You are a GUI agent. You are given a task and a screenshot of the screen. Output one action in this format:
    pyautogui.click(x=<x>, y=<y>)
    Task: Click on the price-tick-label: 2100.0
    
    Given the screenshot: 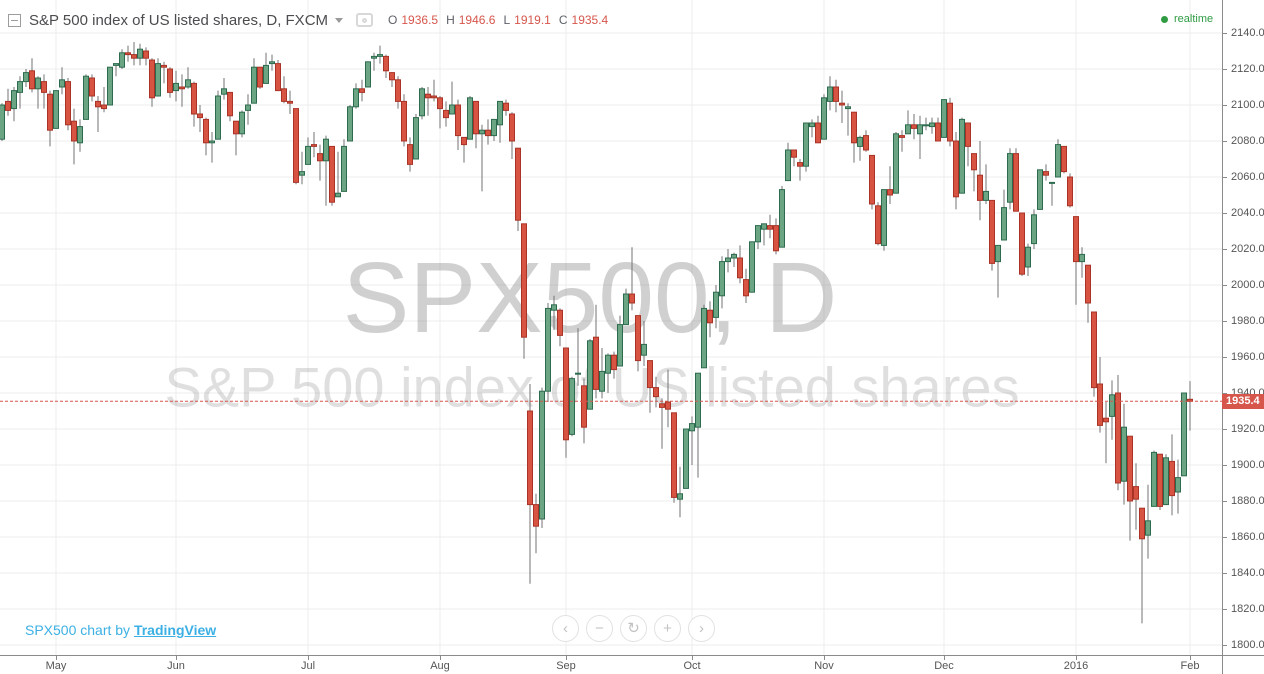 What is the action you would take?
    pyautogui.click(x=1247, y=105)
    